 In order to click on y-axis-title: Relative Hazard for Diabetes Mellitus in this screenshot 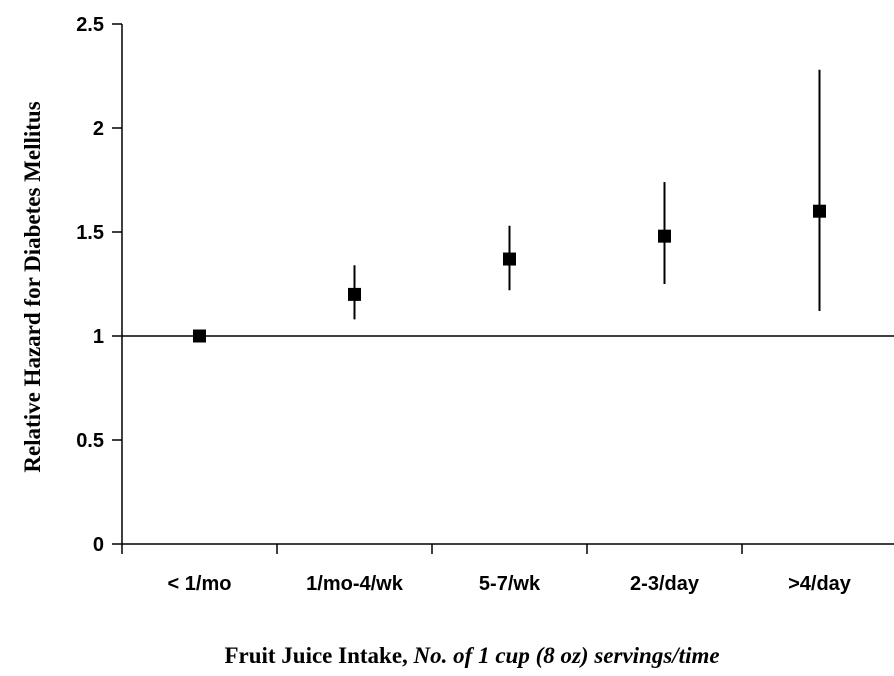, I will do `click(32, 286)`.